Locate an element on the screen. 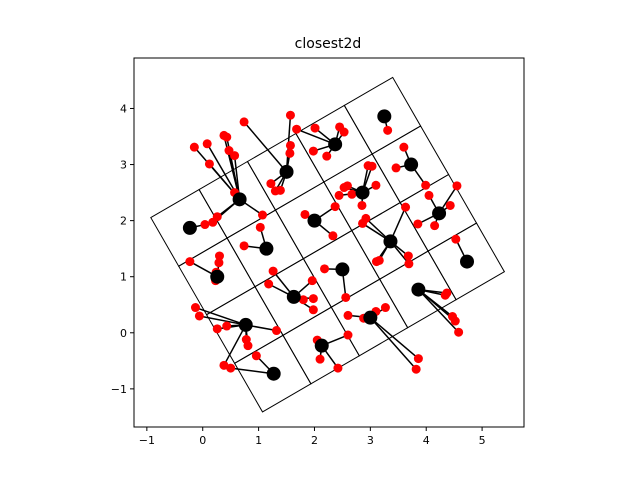  y-axis: −1 0 1 2 3 4 is located at coordinates (122, 249).